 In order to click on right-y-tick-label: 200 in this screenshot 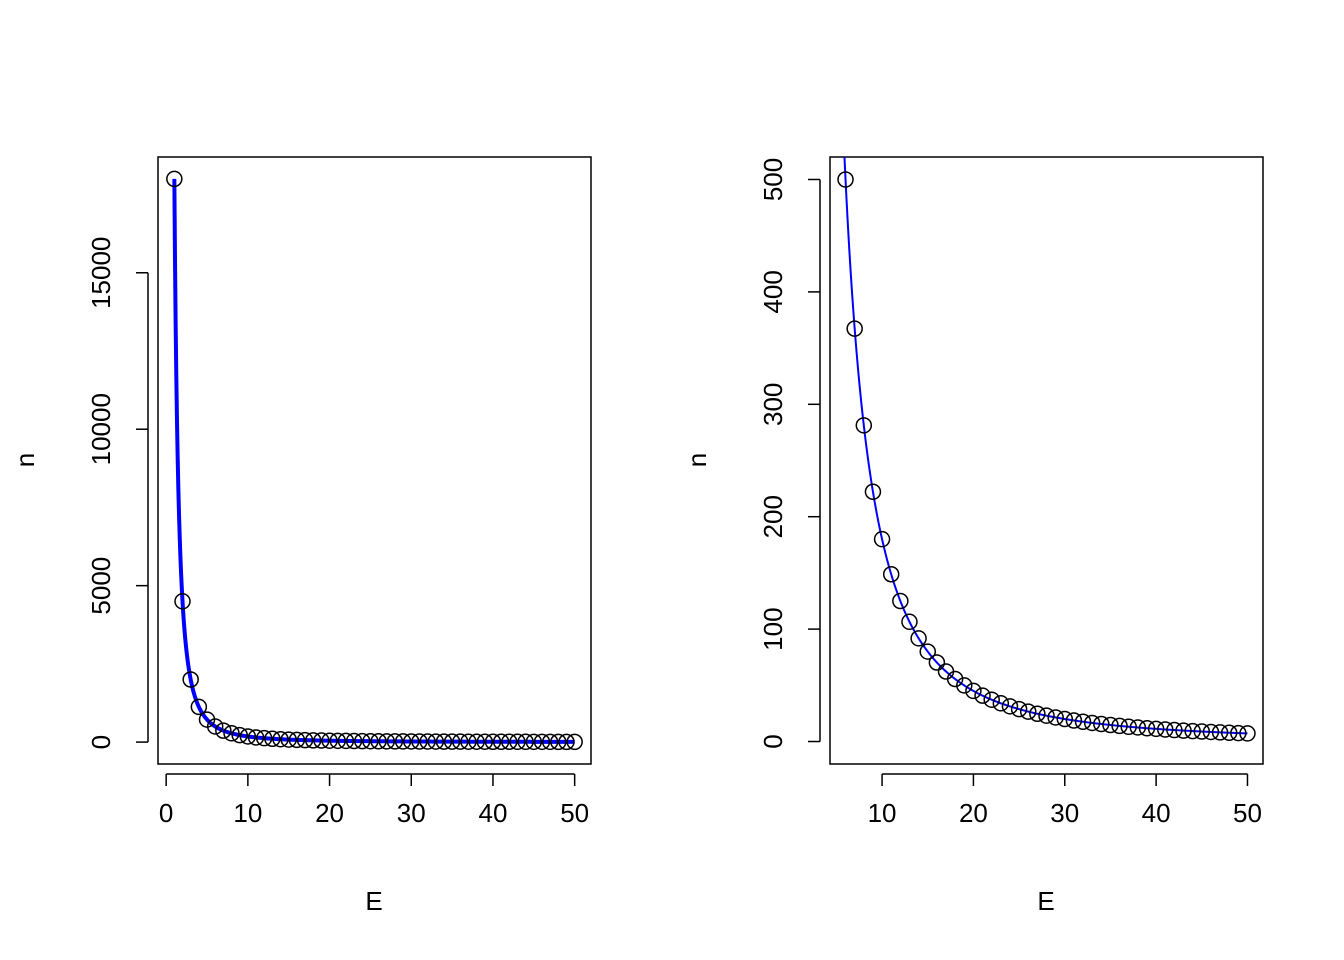, I will do `click(773, 516)`.